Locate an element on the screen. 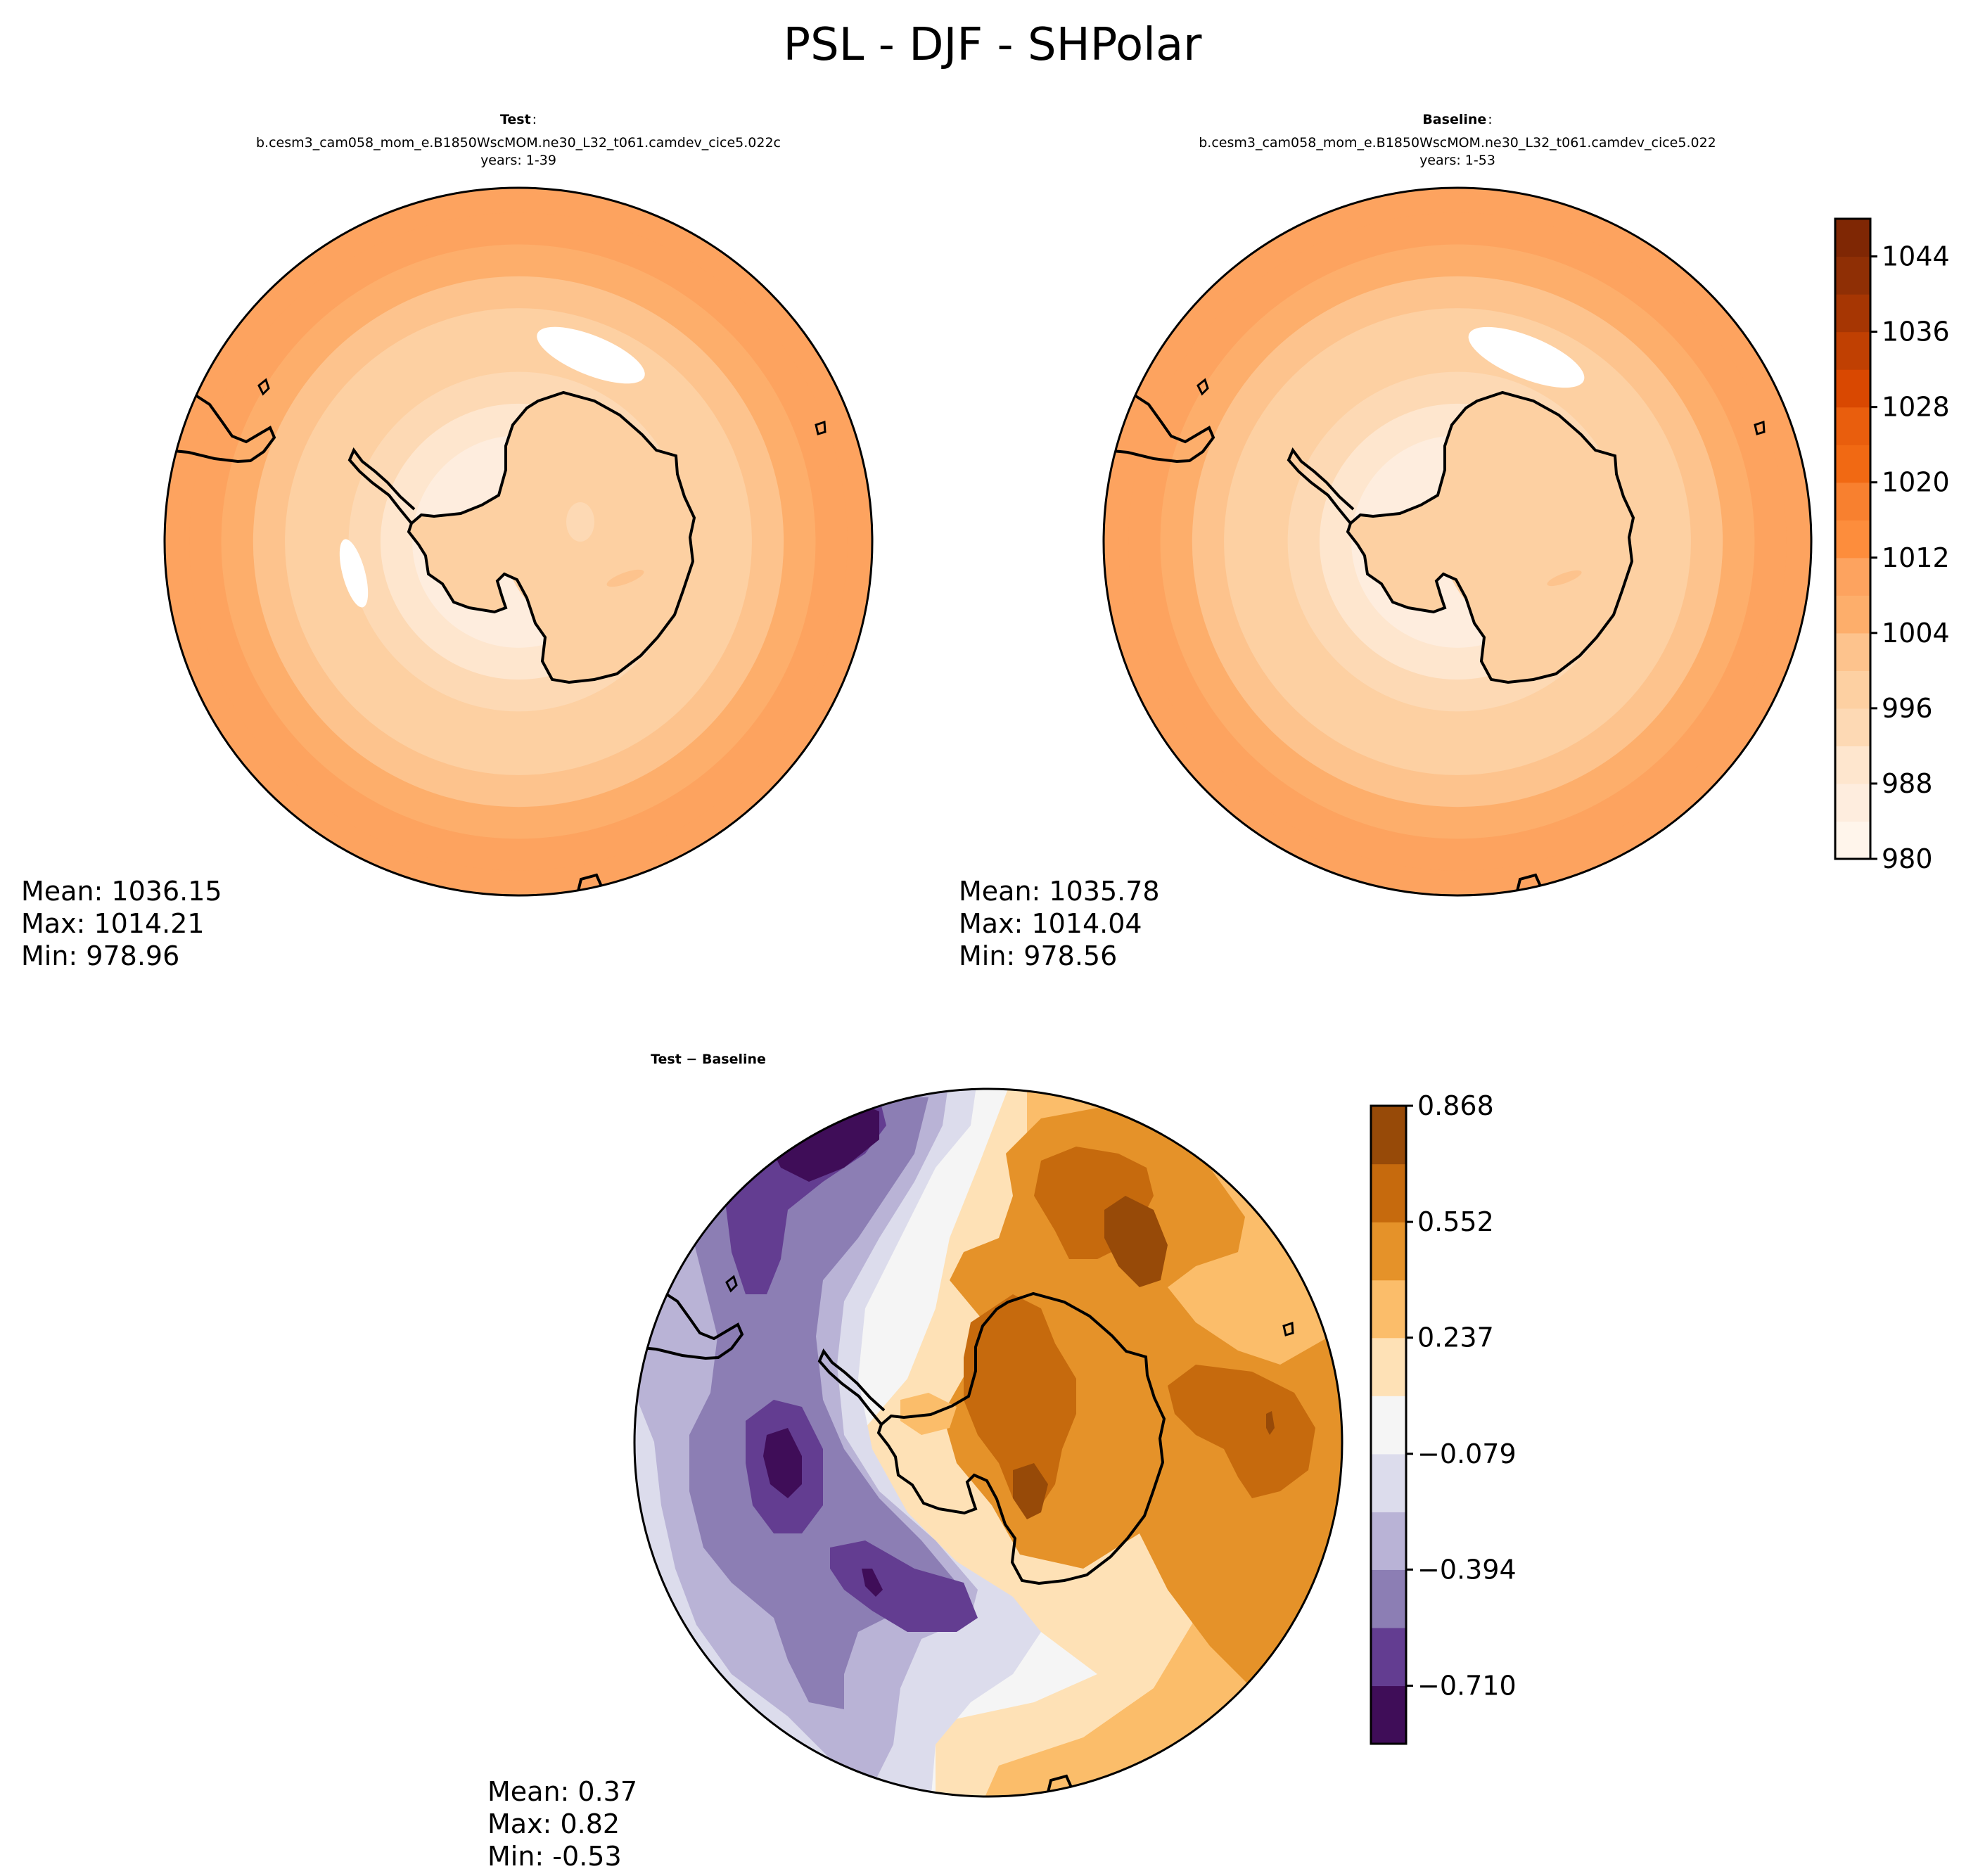 Image resolution: width=1985 pixels, height=1876 pixels. diff-map is located at coordinates (988, 1443).